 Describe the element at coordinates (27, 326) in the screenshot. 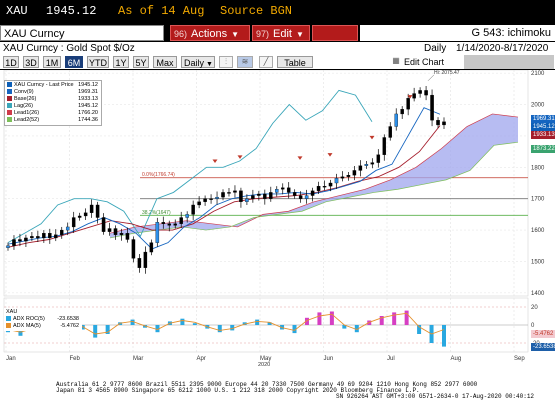

I see `legend-label: ADX MA(5)` at that location.